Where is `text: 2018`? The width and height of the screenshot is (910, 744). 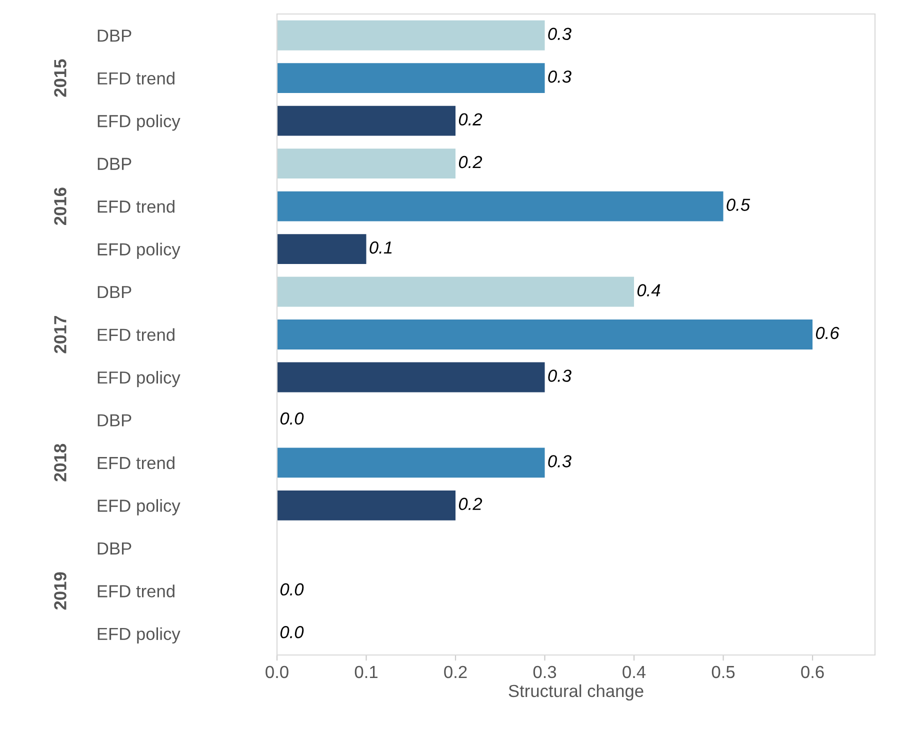
text: 2018 is located at coordinates (60, 463).